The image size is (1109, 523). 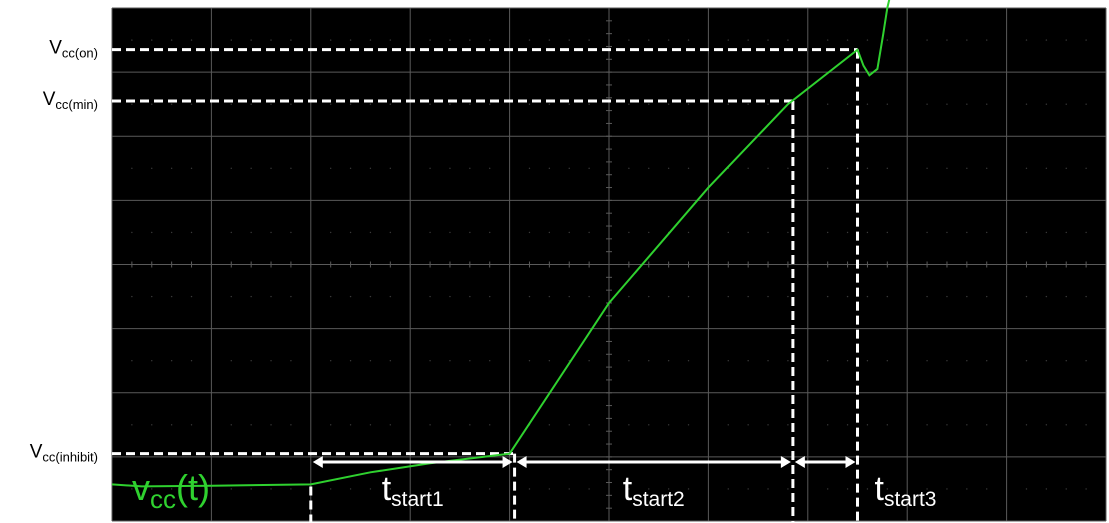 I want to click on level-label-main: V, so click(x=36, y=452).